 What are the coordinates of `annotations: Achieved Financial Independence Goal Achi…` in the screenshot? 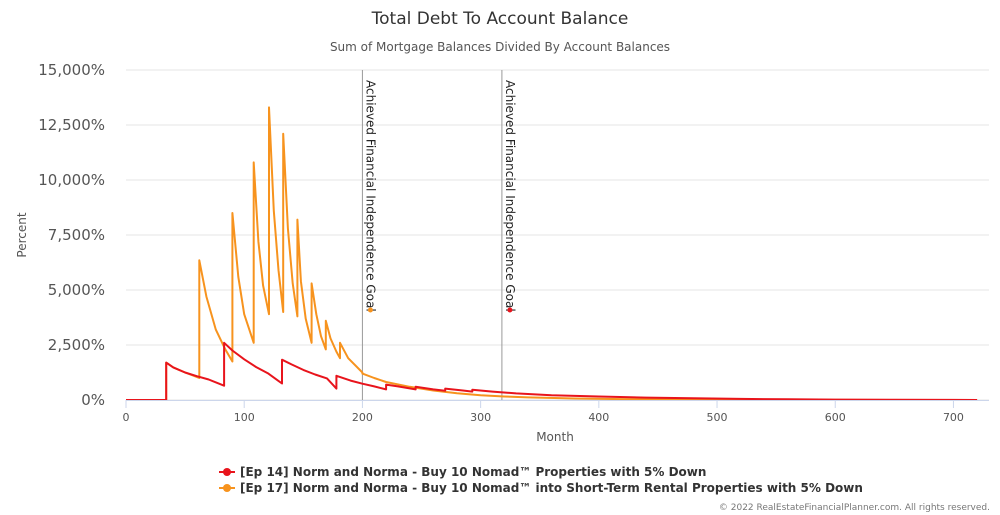 It's located at (439, 235).